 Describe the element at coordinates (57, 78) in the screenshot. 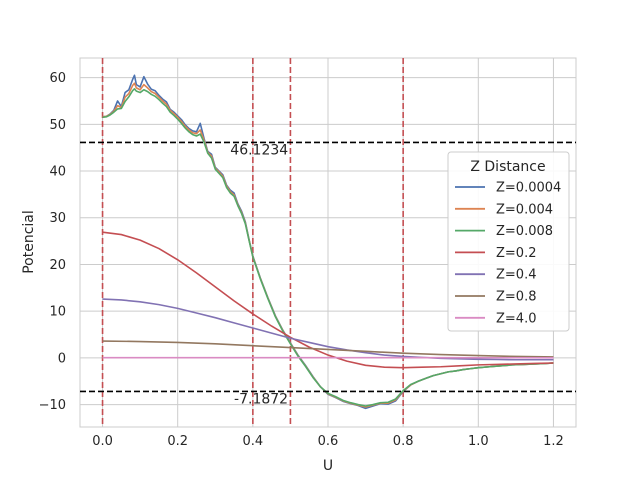

I see `y-tick-label: 60` at that location.